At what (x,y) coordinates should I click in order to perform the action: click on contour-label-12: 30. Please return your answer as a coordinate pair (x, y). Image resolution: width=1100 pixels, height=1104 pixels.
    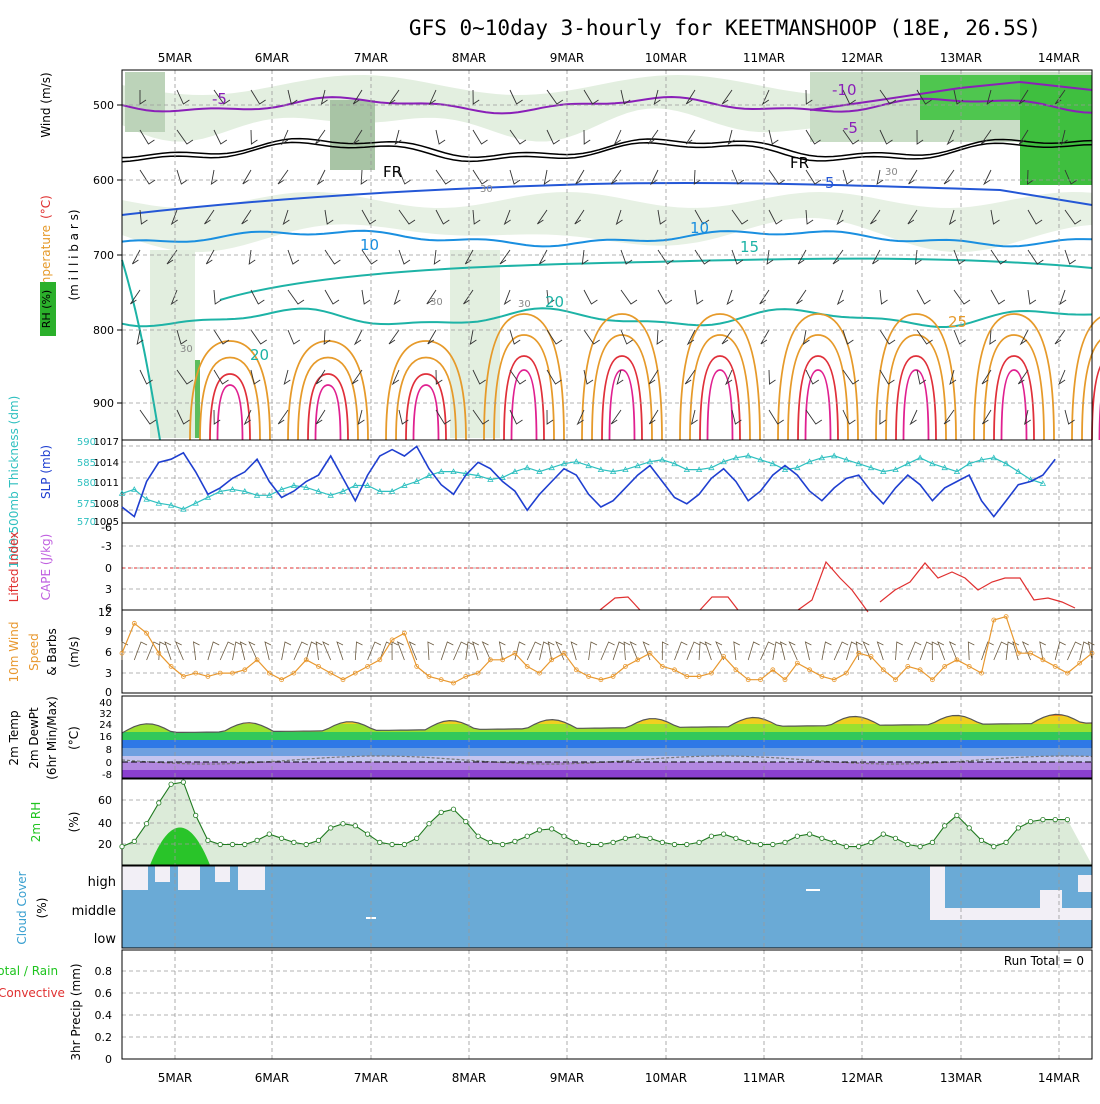
    Looking at the image, I should click on (186, 349).